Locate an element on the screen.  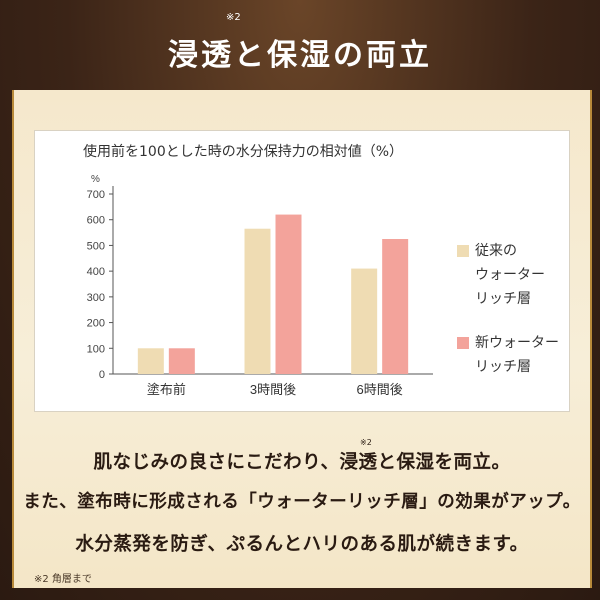
legend-swatch-new is located at coordinates (463, 343).